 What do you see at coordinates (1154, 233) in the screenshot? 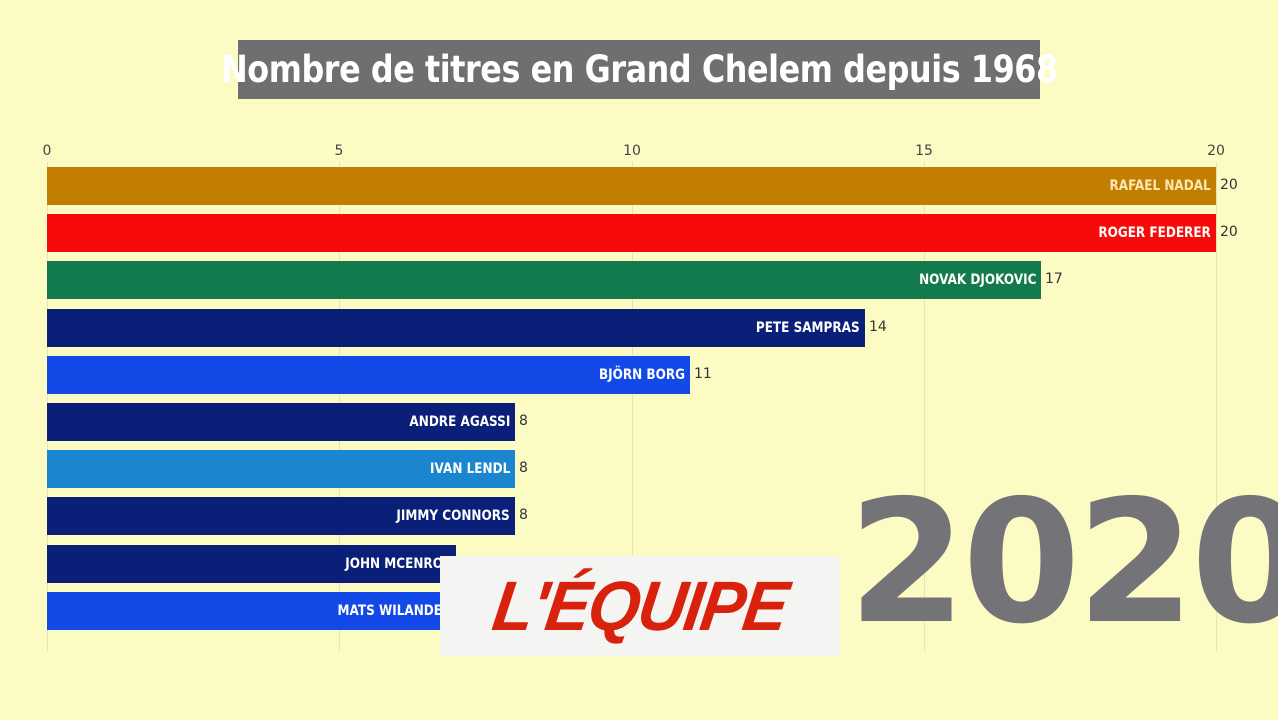
I see `bar-label: ROGER FEDERER` at bounding box center [1154, 233].